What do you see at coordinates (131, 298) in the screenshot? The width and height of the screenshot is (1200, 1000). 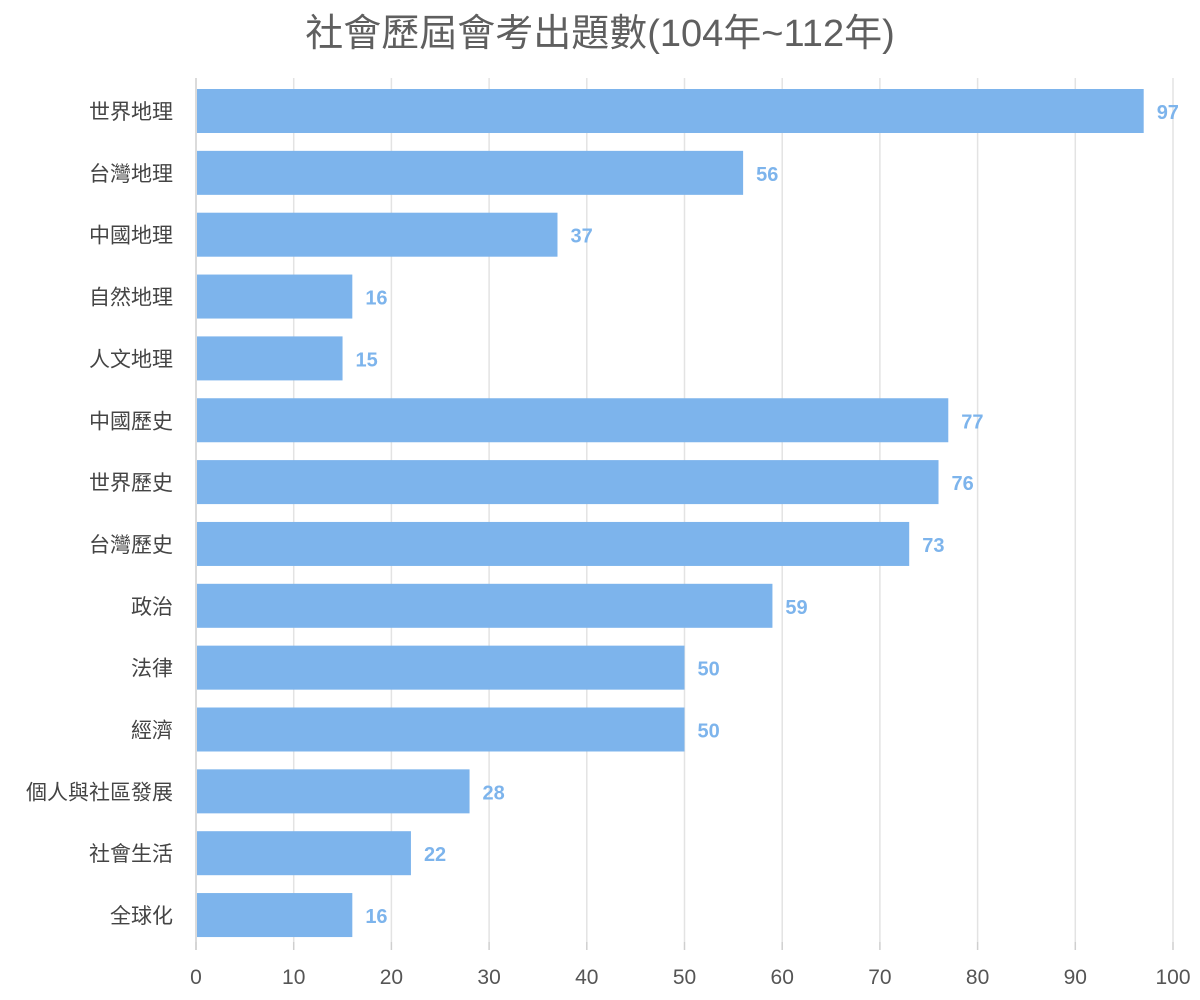 I see `category-label: 自然地理` at bounding box center [131, 298].